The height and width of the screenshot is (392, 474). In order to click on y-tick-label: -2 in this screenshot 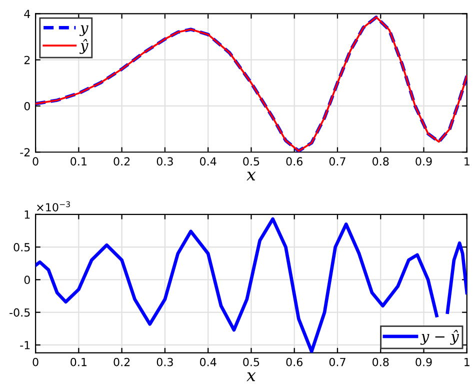, I will do `click(25, 152)`.